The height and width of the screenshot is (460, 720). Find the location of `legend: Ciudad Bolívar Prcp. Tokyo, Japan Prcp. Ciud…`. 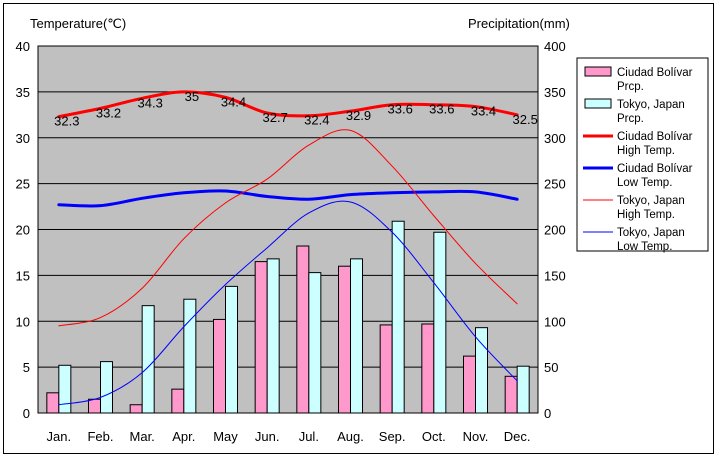

legend: Ciudad Bolívar Prcp. Tokyo, Japan Prcp. Ciud… is located at coordinates (642, 155).